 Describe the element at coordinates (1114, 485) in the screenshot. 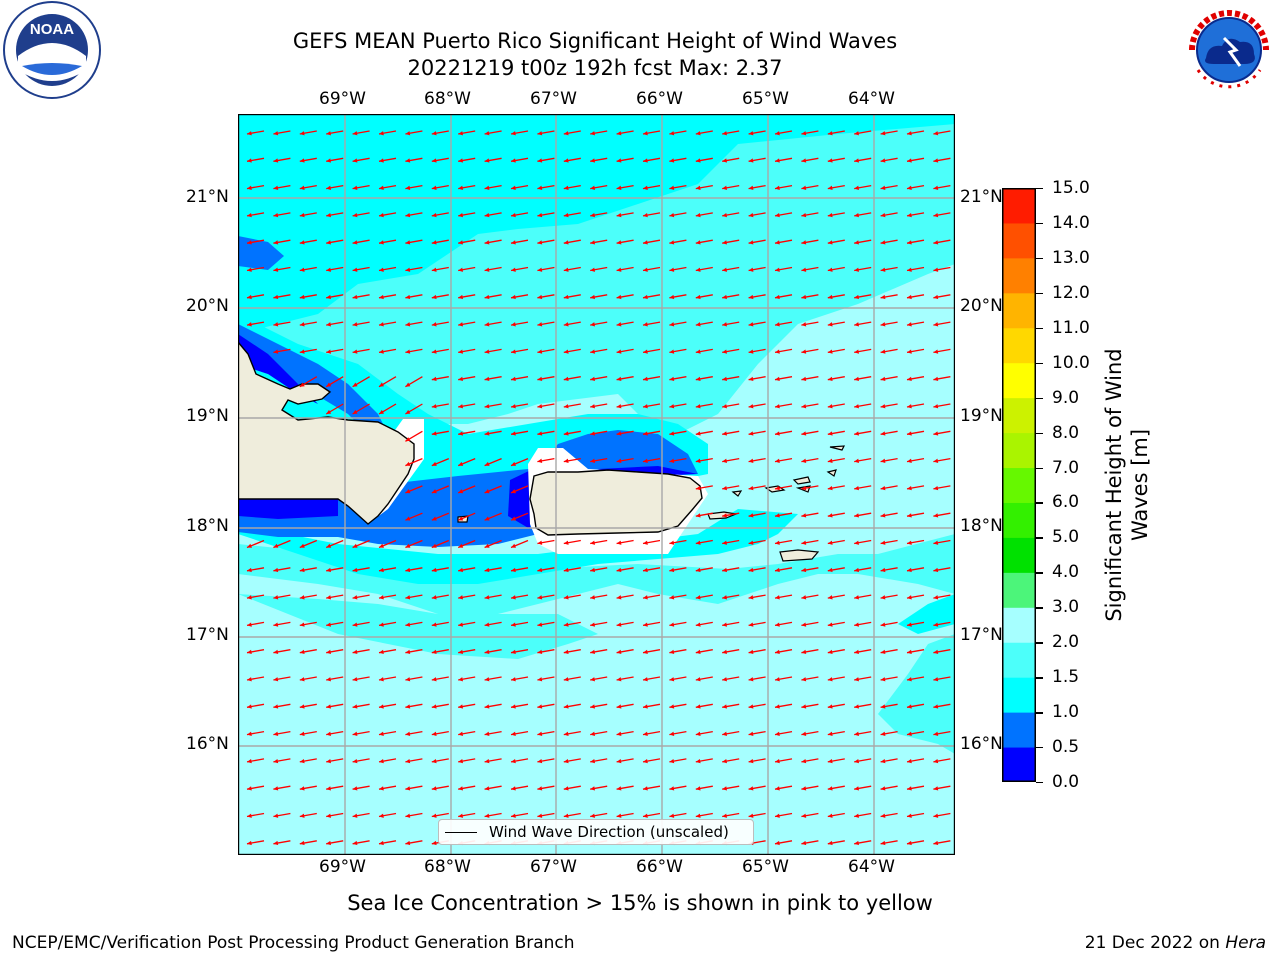

I see `colorbar-label-line1: Significant Height of Wind` at that location.